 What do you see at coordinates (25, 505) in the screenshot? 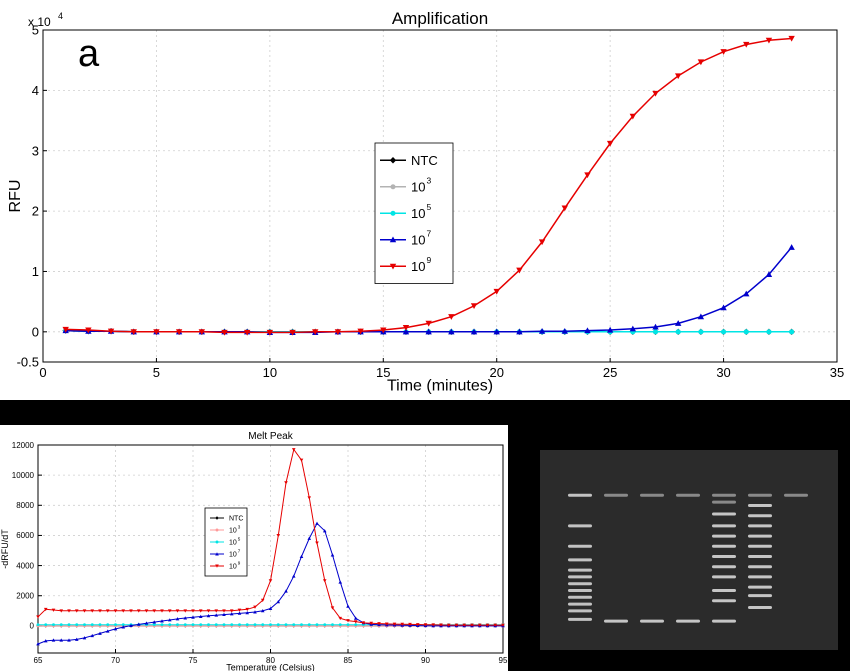
I see `y-tick-label: 8000` at bounding box center [25, 505].